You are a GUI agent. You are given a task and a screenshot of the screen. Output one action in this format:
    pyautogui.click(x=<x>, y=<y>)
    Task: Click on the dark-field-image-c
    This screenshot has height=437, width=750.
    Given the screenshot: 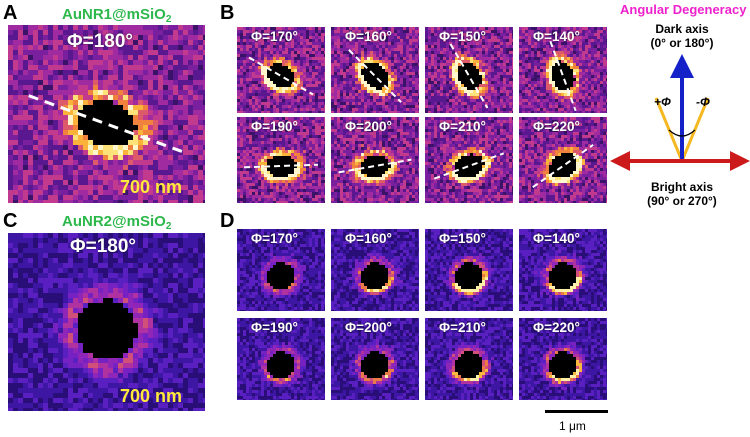 What is the action you would take?
    pyautogui.click(x=106, y=322)
    